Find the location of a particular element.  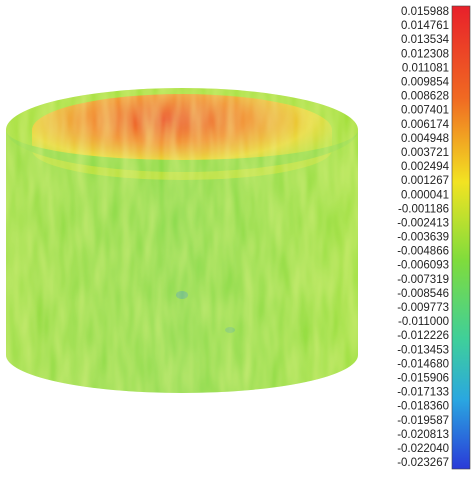

colorbar-label: -0.022040 is located at coordinates (423, 449).